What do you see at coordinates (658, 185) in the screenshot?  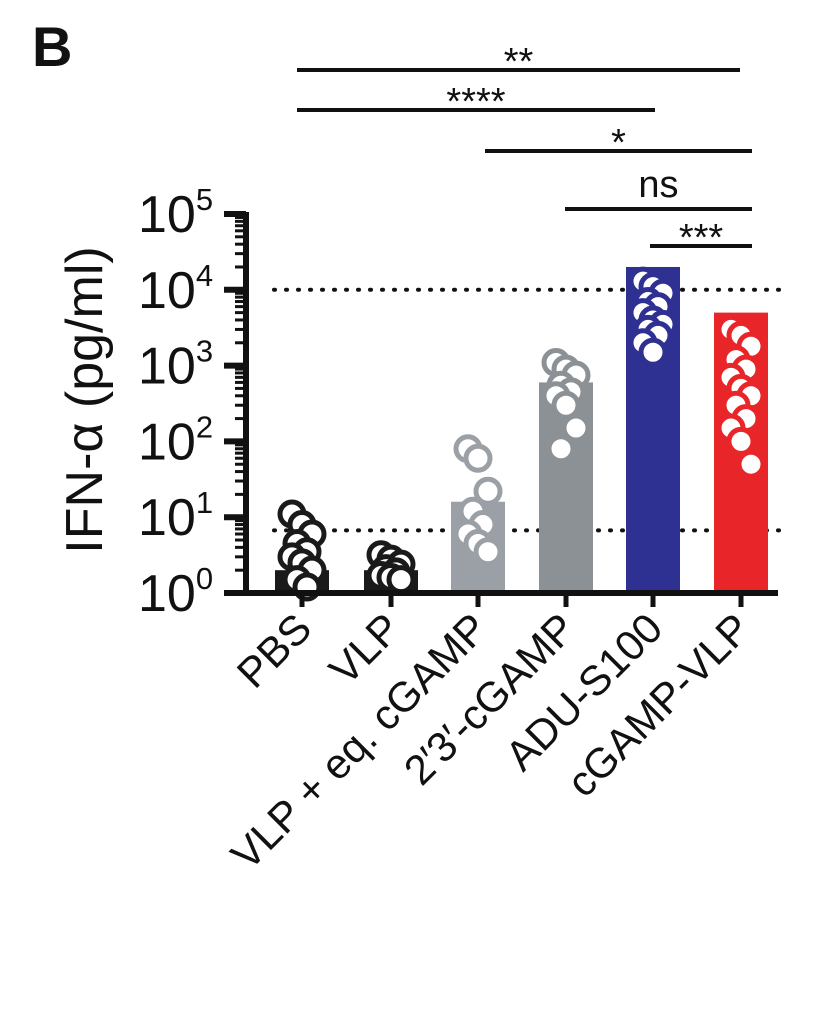 I see `significance-label: ns` at bounding box center [658, 185].